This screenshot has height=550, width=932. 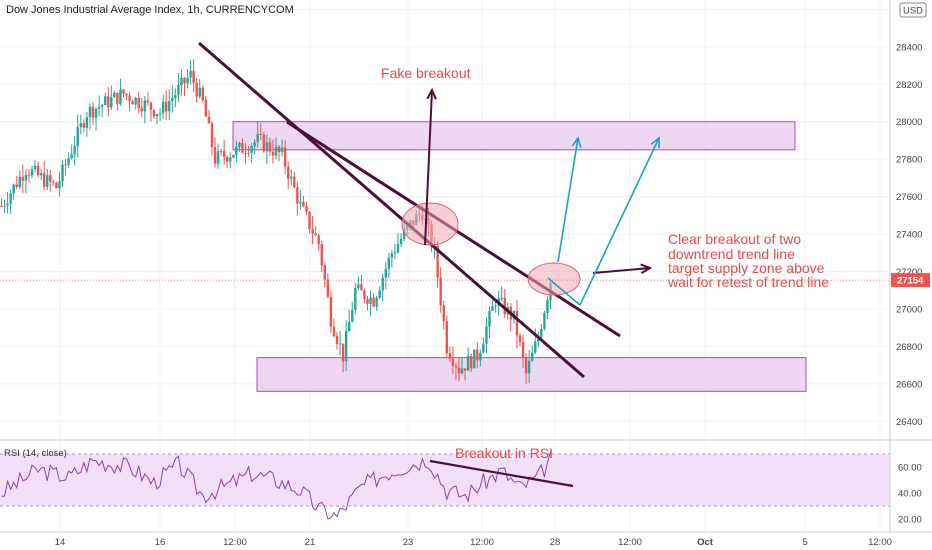 I want to click on time-tick-label: 12:00, so click(x=482, y=542).